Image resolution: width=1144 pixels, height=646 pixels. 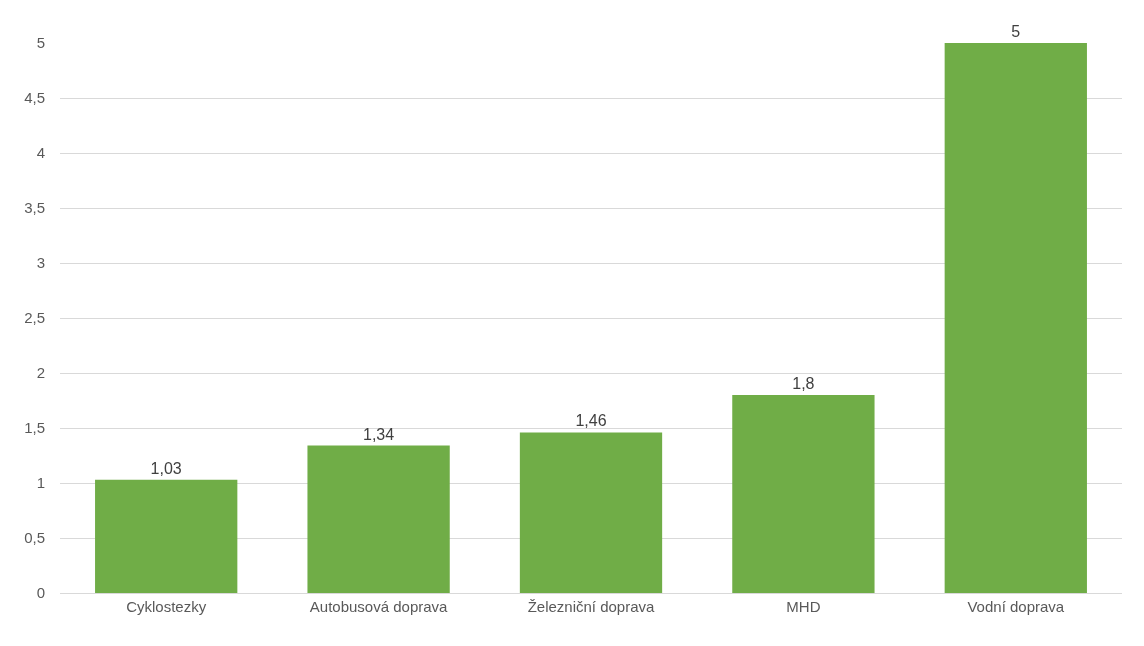 I want to click on y-tick-label: 0,5, so click(x=34, y=538).